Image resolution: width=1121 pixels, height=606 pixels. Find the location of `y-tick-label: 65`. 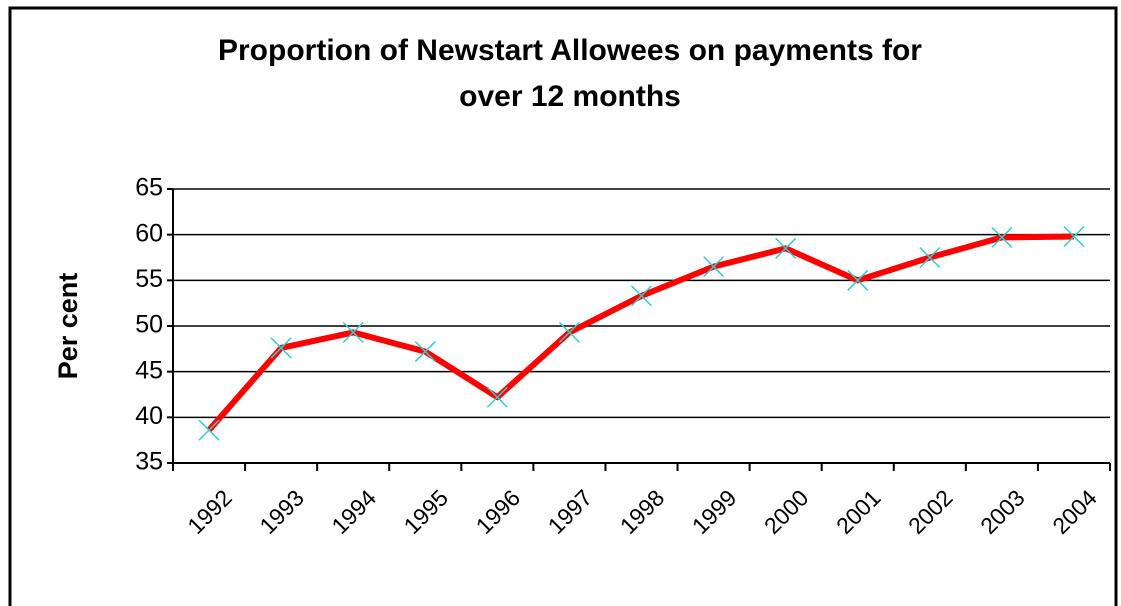

y-tick-label: 65 is located at coordinates (149, 188).